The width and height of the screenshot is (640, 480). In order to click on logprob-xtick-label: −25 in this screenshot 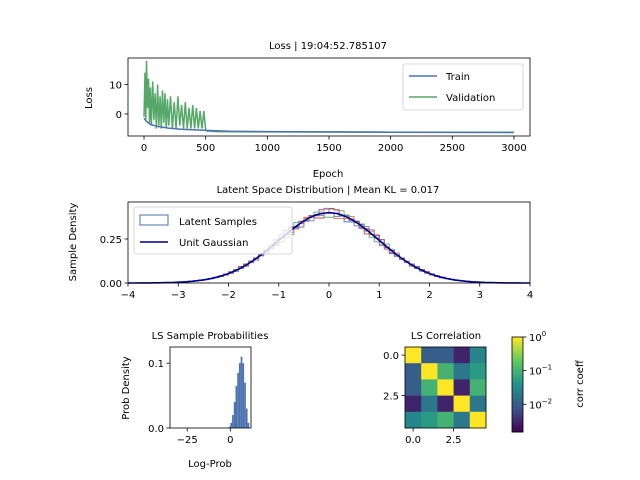, I will do `click(187, 440)`.